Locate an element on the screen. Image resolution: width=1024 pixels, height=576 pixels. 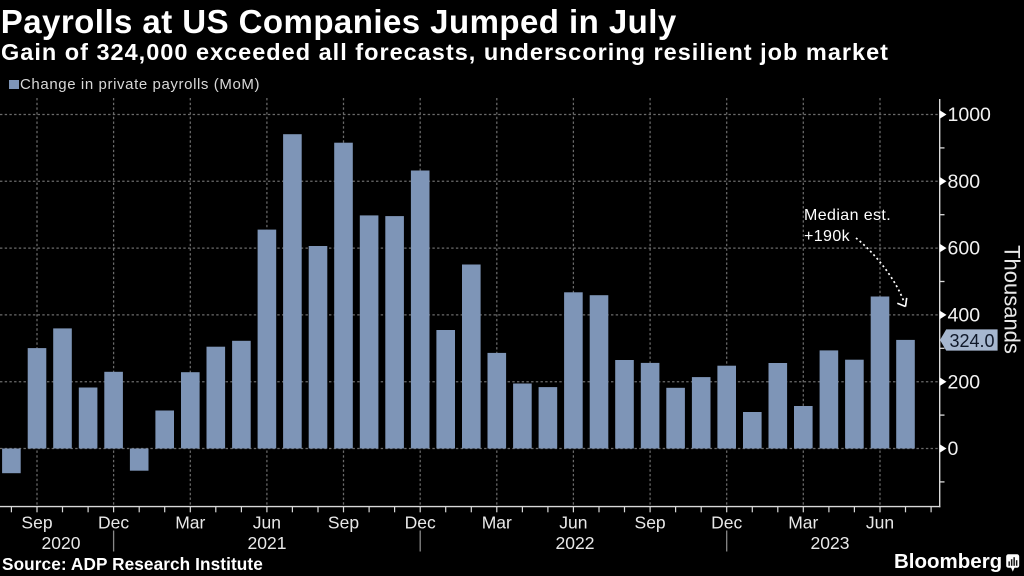
svg-text: 1000 is located at coordinates (970, 115).